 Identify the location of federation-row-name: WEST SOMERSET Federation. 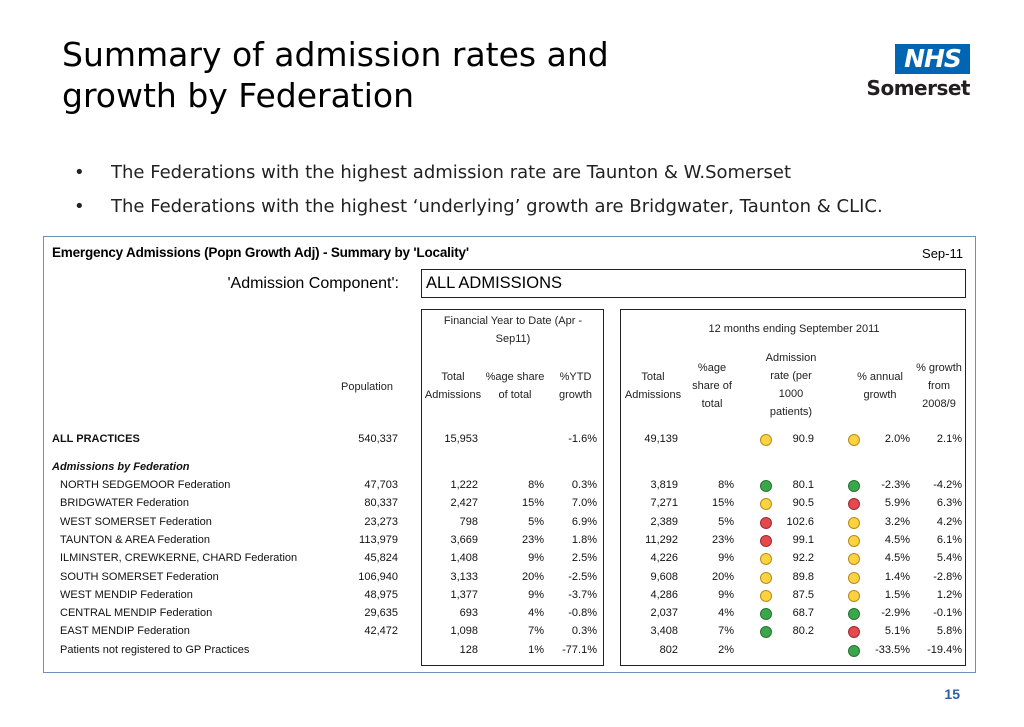
(136, 521).